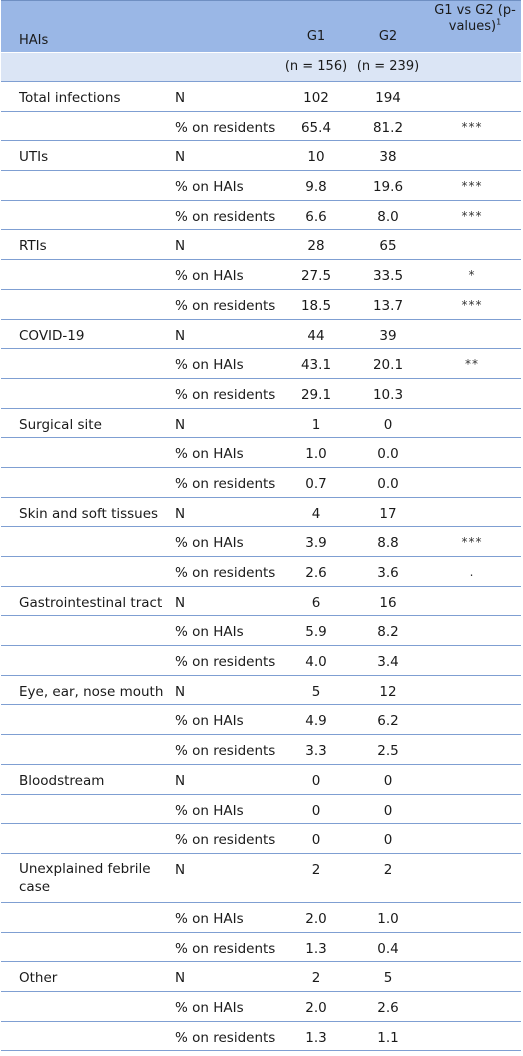  Describe the element at coordinates (388, 632) in the screenshot. I see `row-g2-value: 8.2` at that location.